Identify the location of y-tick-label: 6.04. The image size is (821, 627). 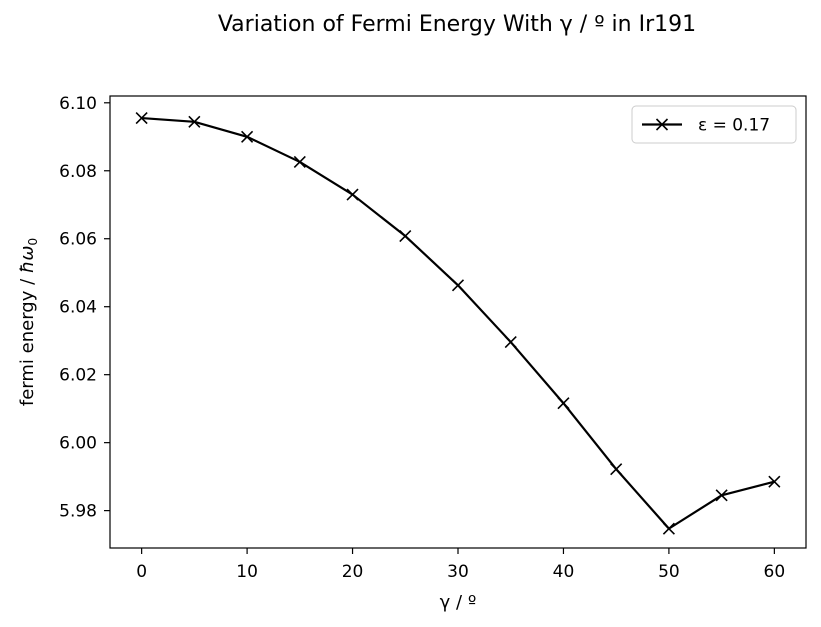
(78, 308).